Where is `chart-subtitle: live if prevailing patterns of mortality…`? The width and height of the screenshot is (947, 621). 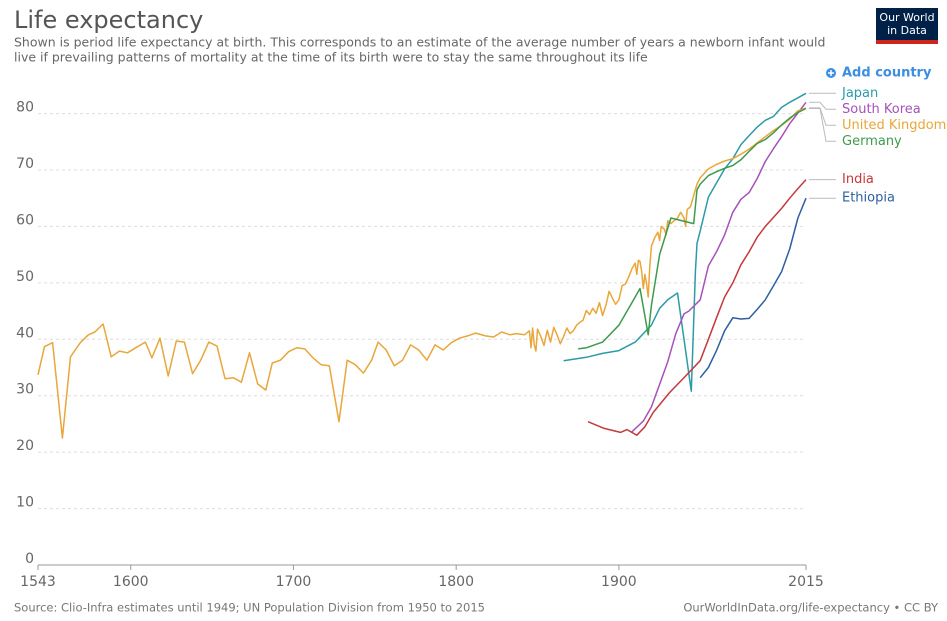
chart-subtitle: live if prevailing patterns of mortality… is located at coordinates (331, 57).